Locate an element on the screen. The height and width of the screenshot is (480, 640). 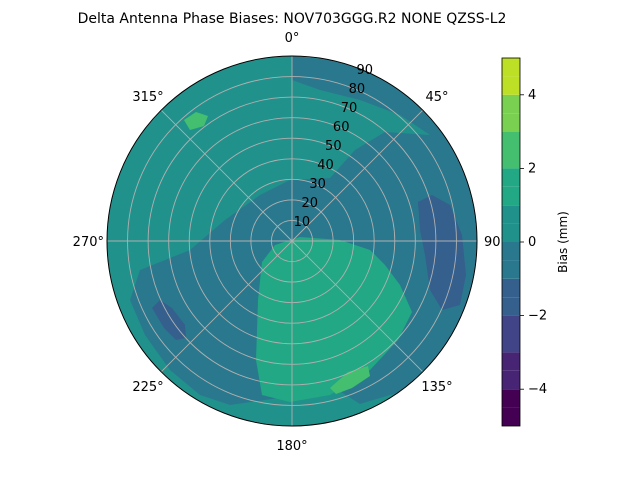
contour-southwest-patch is located at coordinates (169, 320).